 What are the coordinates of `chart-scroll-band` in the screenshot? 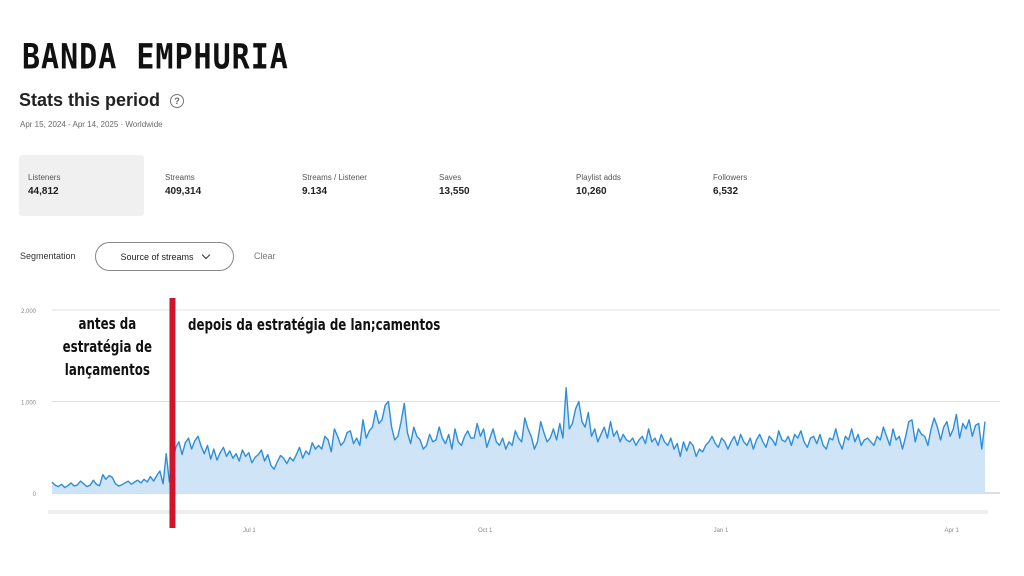 It's located at (518, 512).